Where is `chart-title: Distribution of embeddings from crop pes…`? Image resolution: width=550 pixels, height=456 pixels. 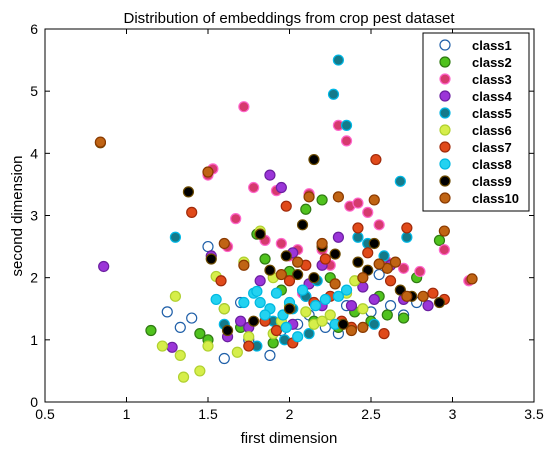 chart-title: Distribution of embeddings from crop pes… is located at coordinates (289, 18).